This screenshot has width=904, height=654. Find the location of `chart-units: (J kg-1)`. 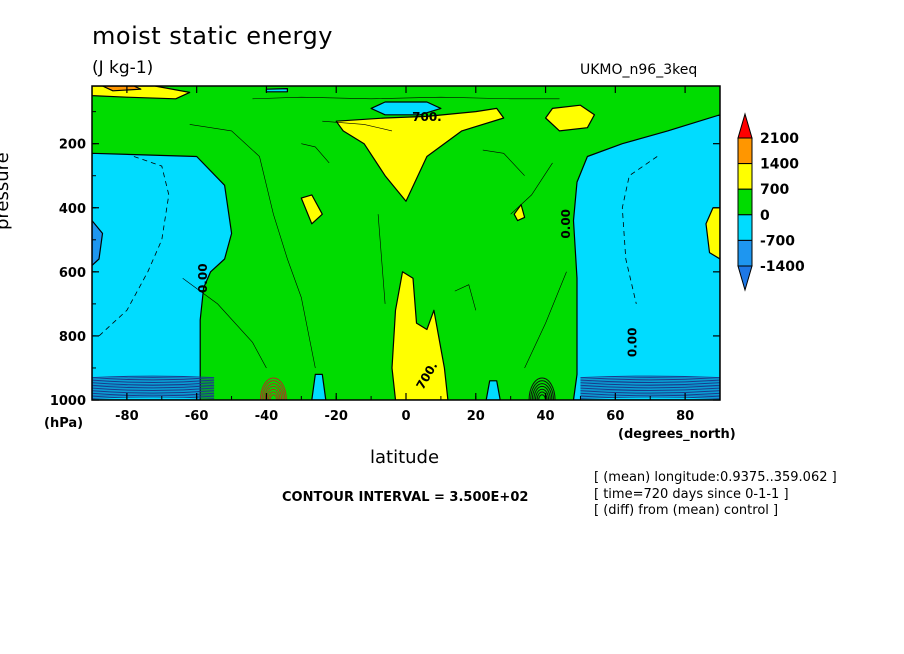

chart-units: (J kg-1) is located at coordinates (123, 68).